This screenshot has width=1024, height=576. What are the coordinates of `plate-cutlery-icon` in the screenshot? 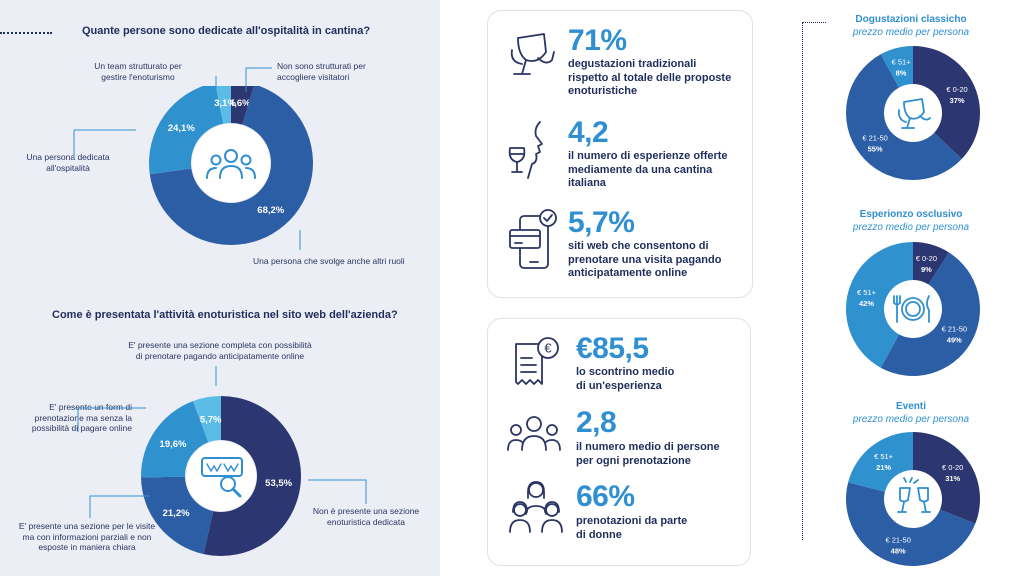 It's located at (911, 309).